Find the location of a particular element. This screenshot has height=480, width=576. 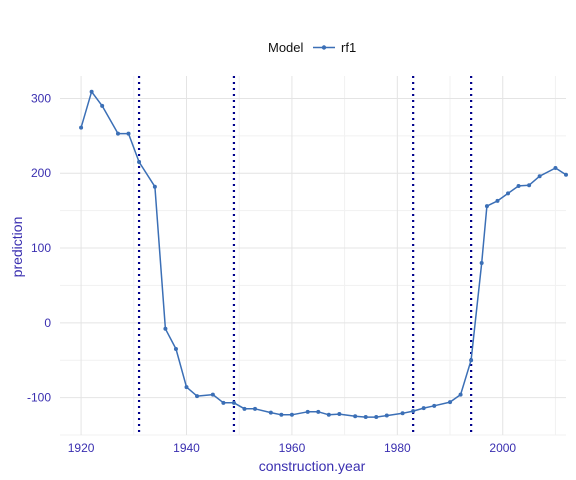

y-tick-label: 0 is located at coordinates (47, 323).